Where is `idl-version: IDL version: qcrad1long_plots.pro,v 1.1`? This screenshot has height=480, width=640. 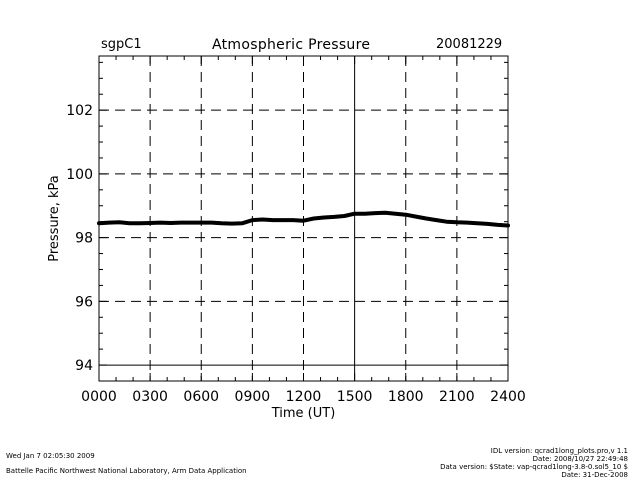 idl-version: IDL version: qcrad1long_plots.pro,v 1.1 is located at coordinates (559, 451).